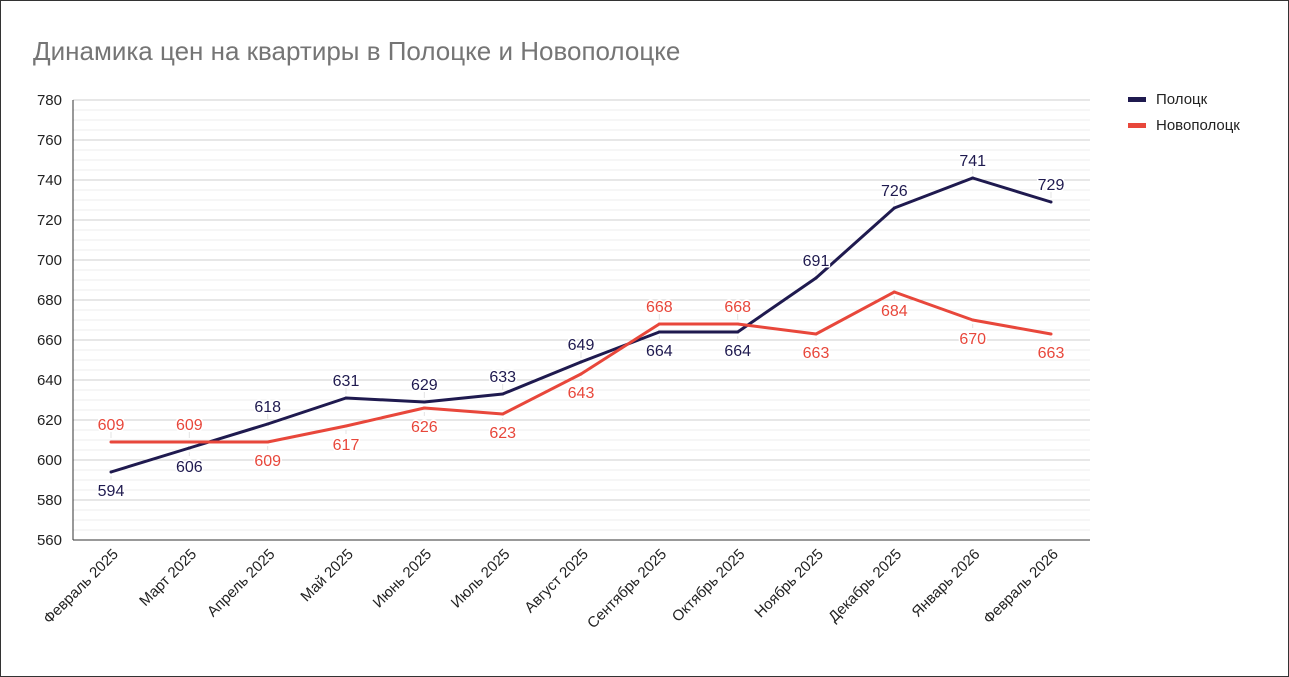  Describe the element at coordinates (481, 579) in the screenshot. I see `x-tick-label: Июль 2025` at that location.